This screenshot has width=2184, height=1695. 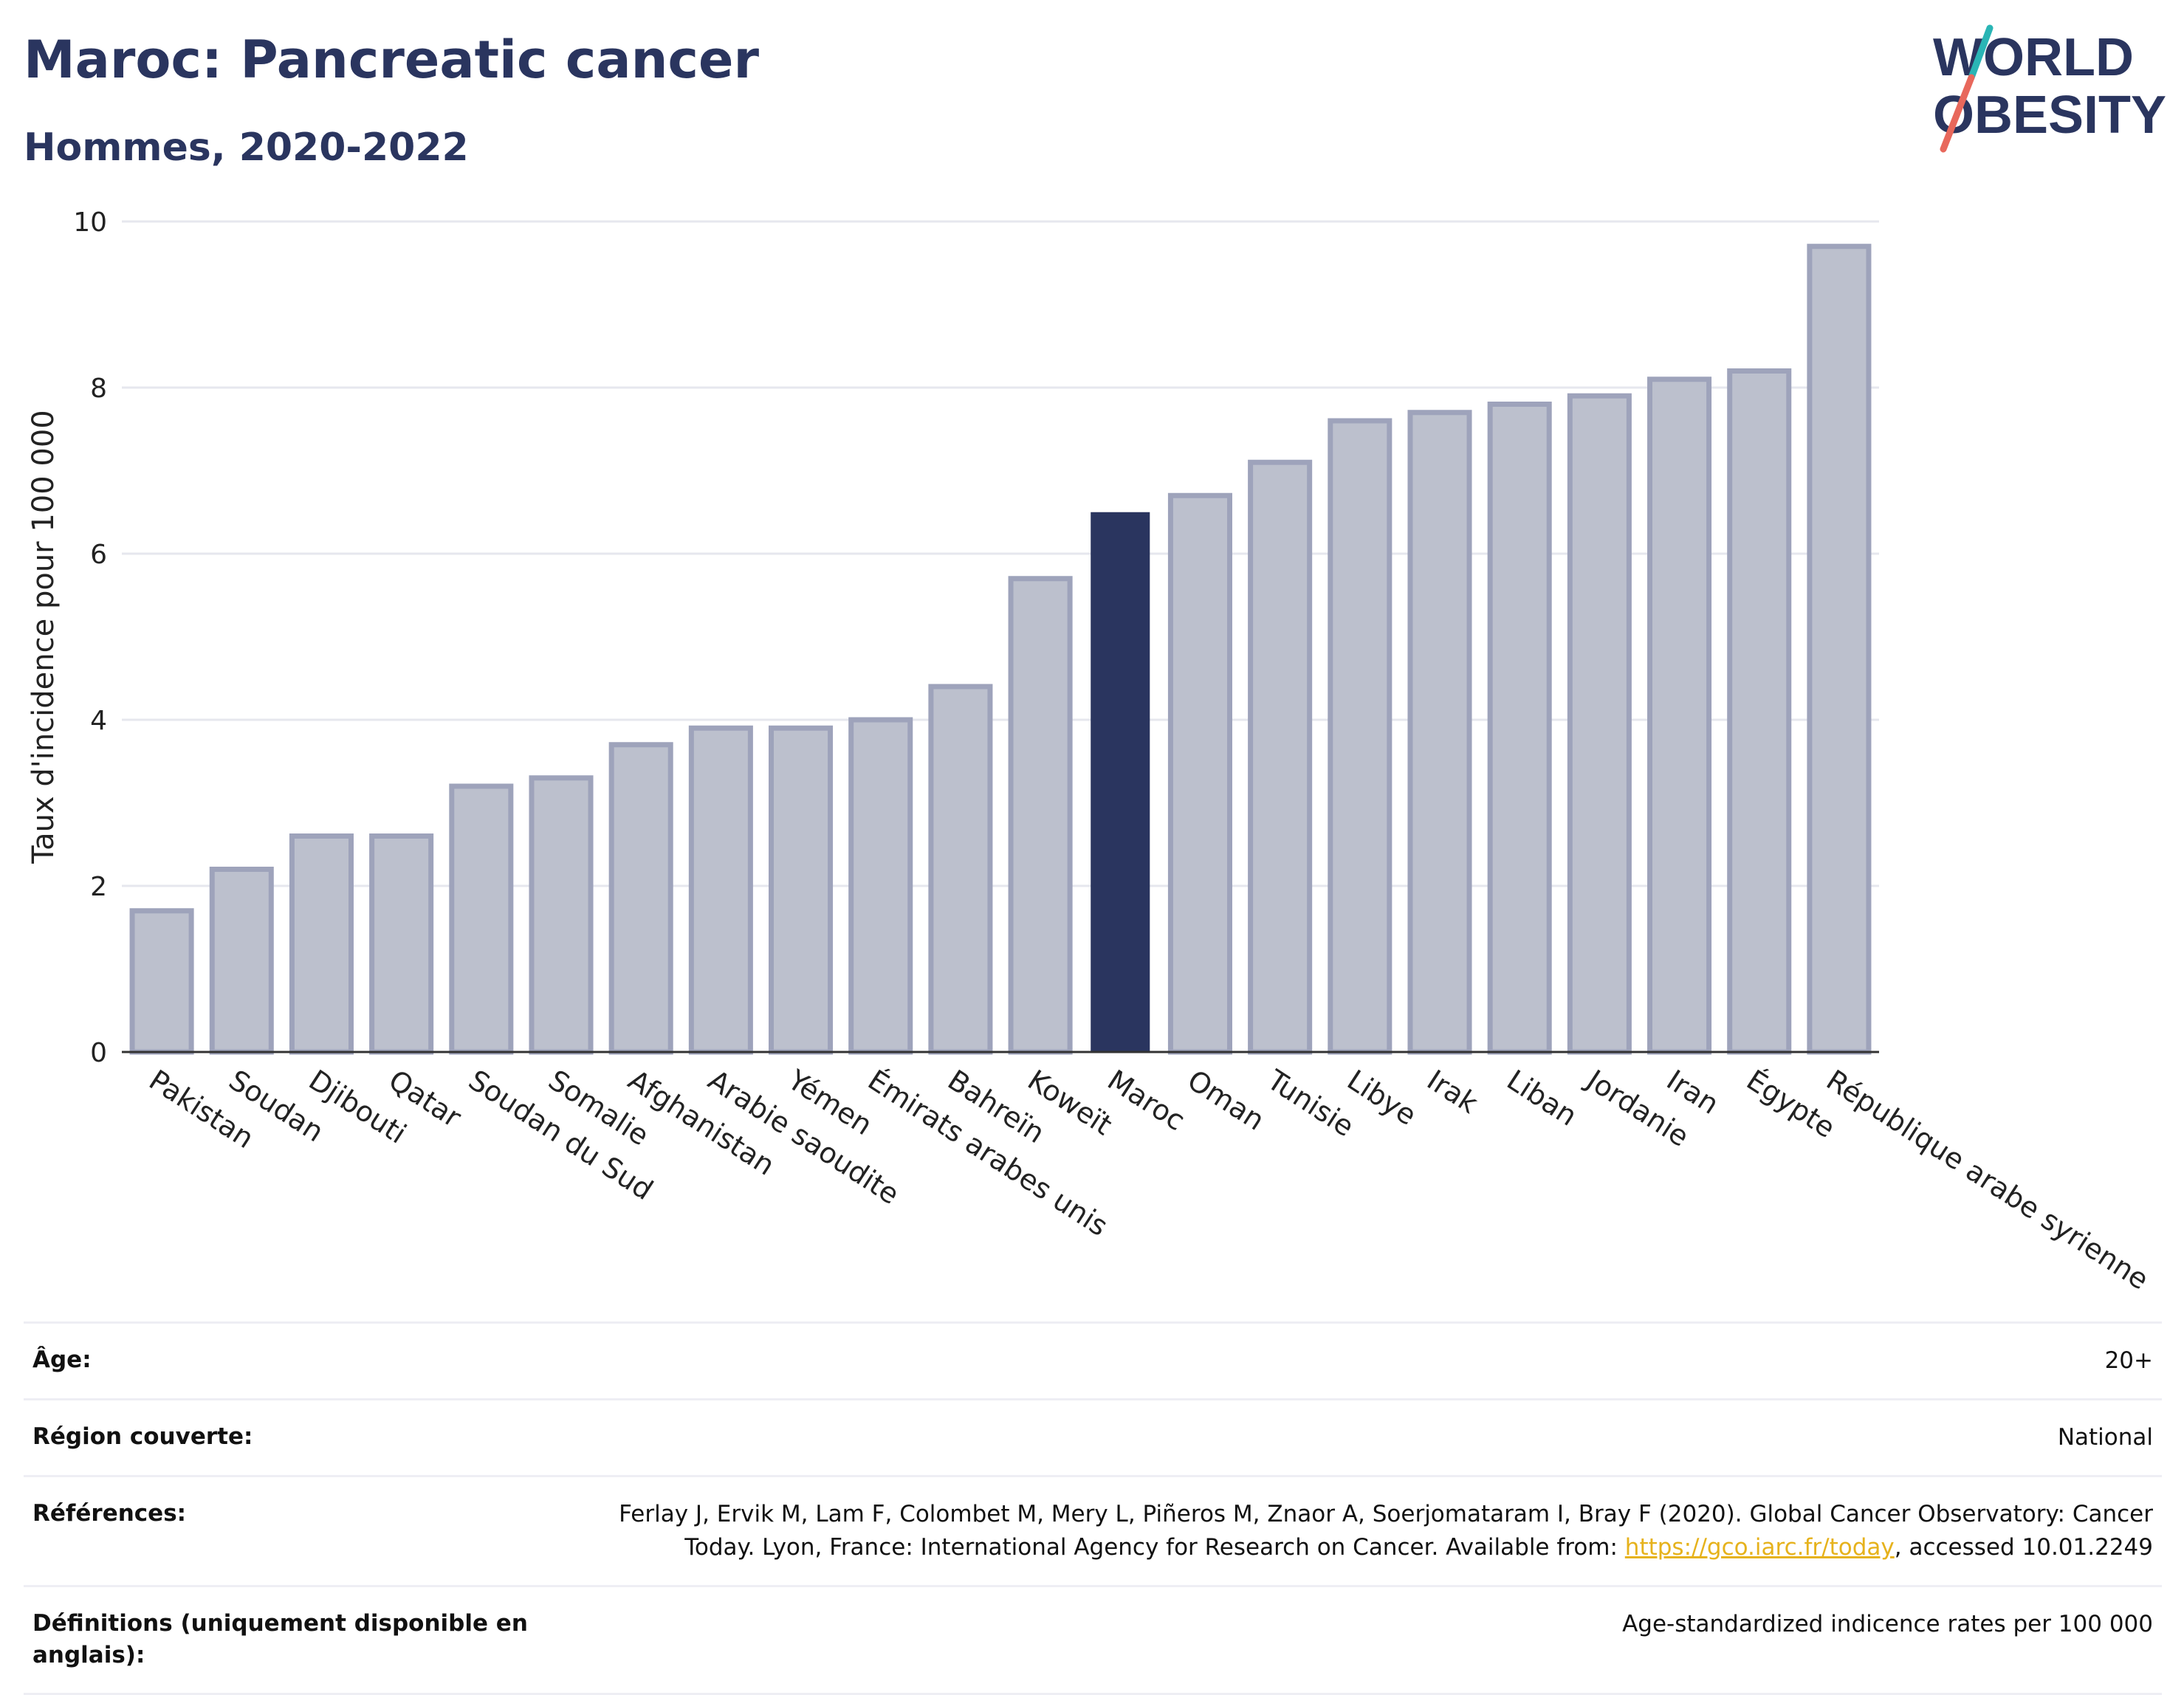 I want to click on bar-irak, so click(x=1440, y=732).